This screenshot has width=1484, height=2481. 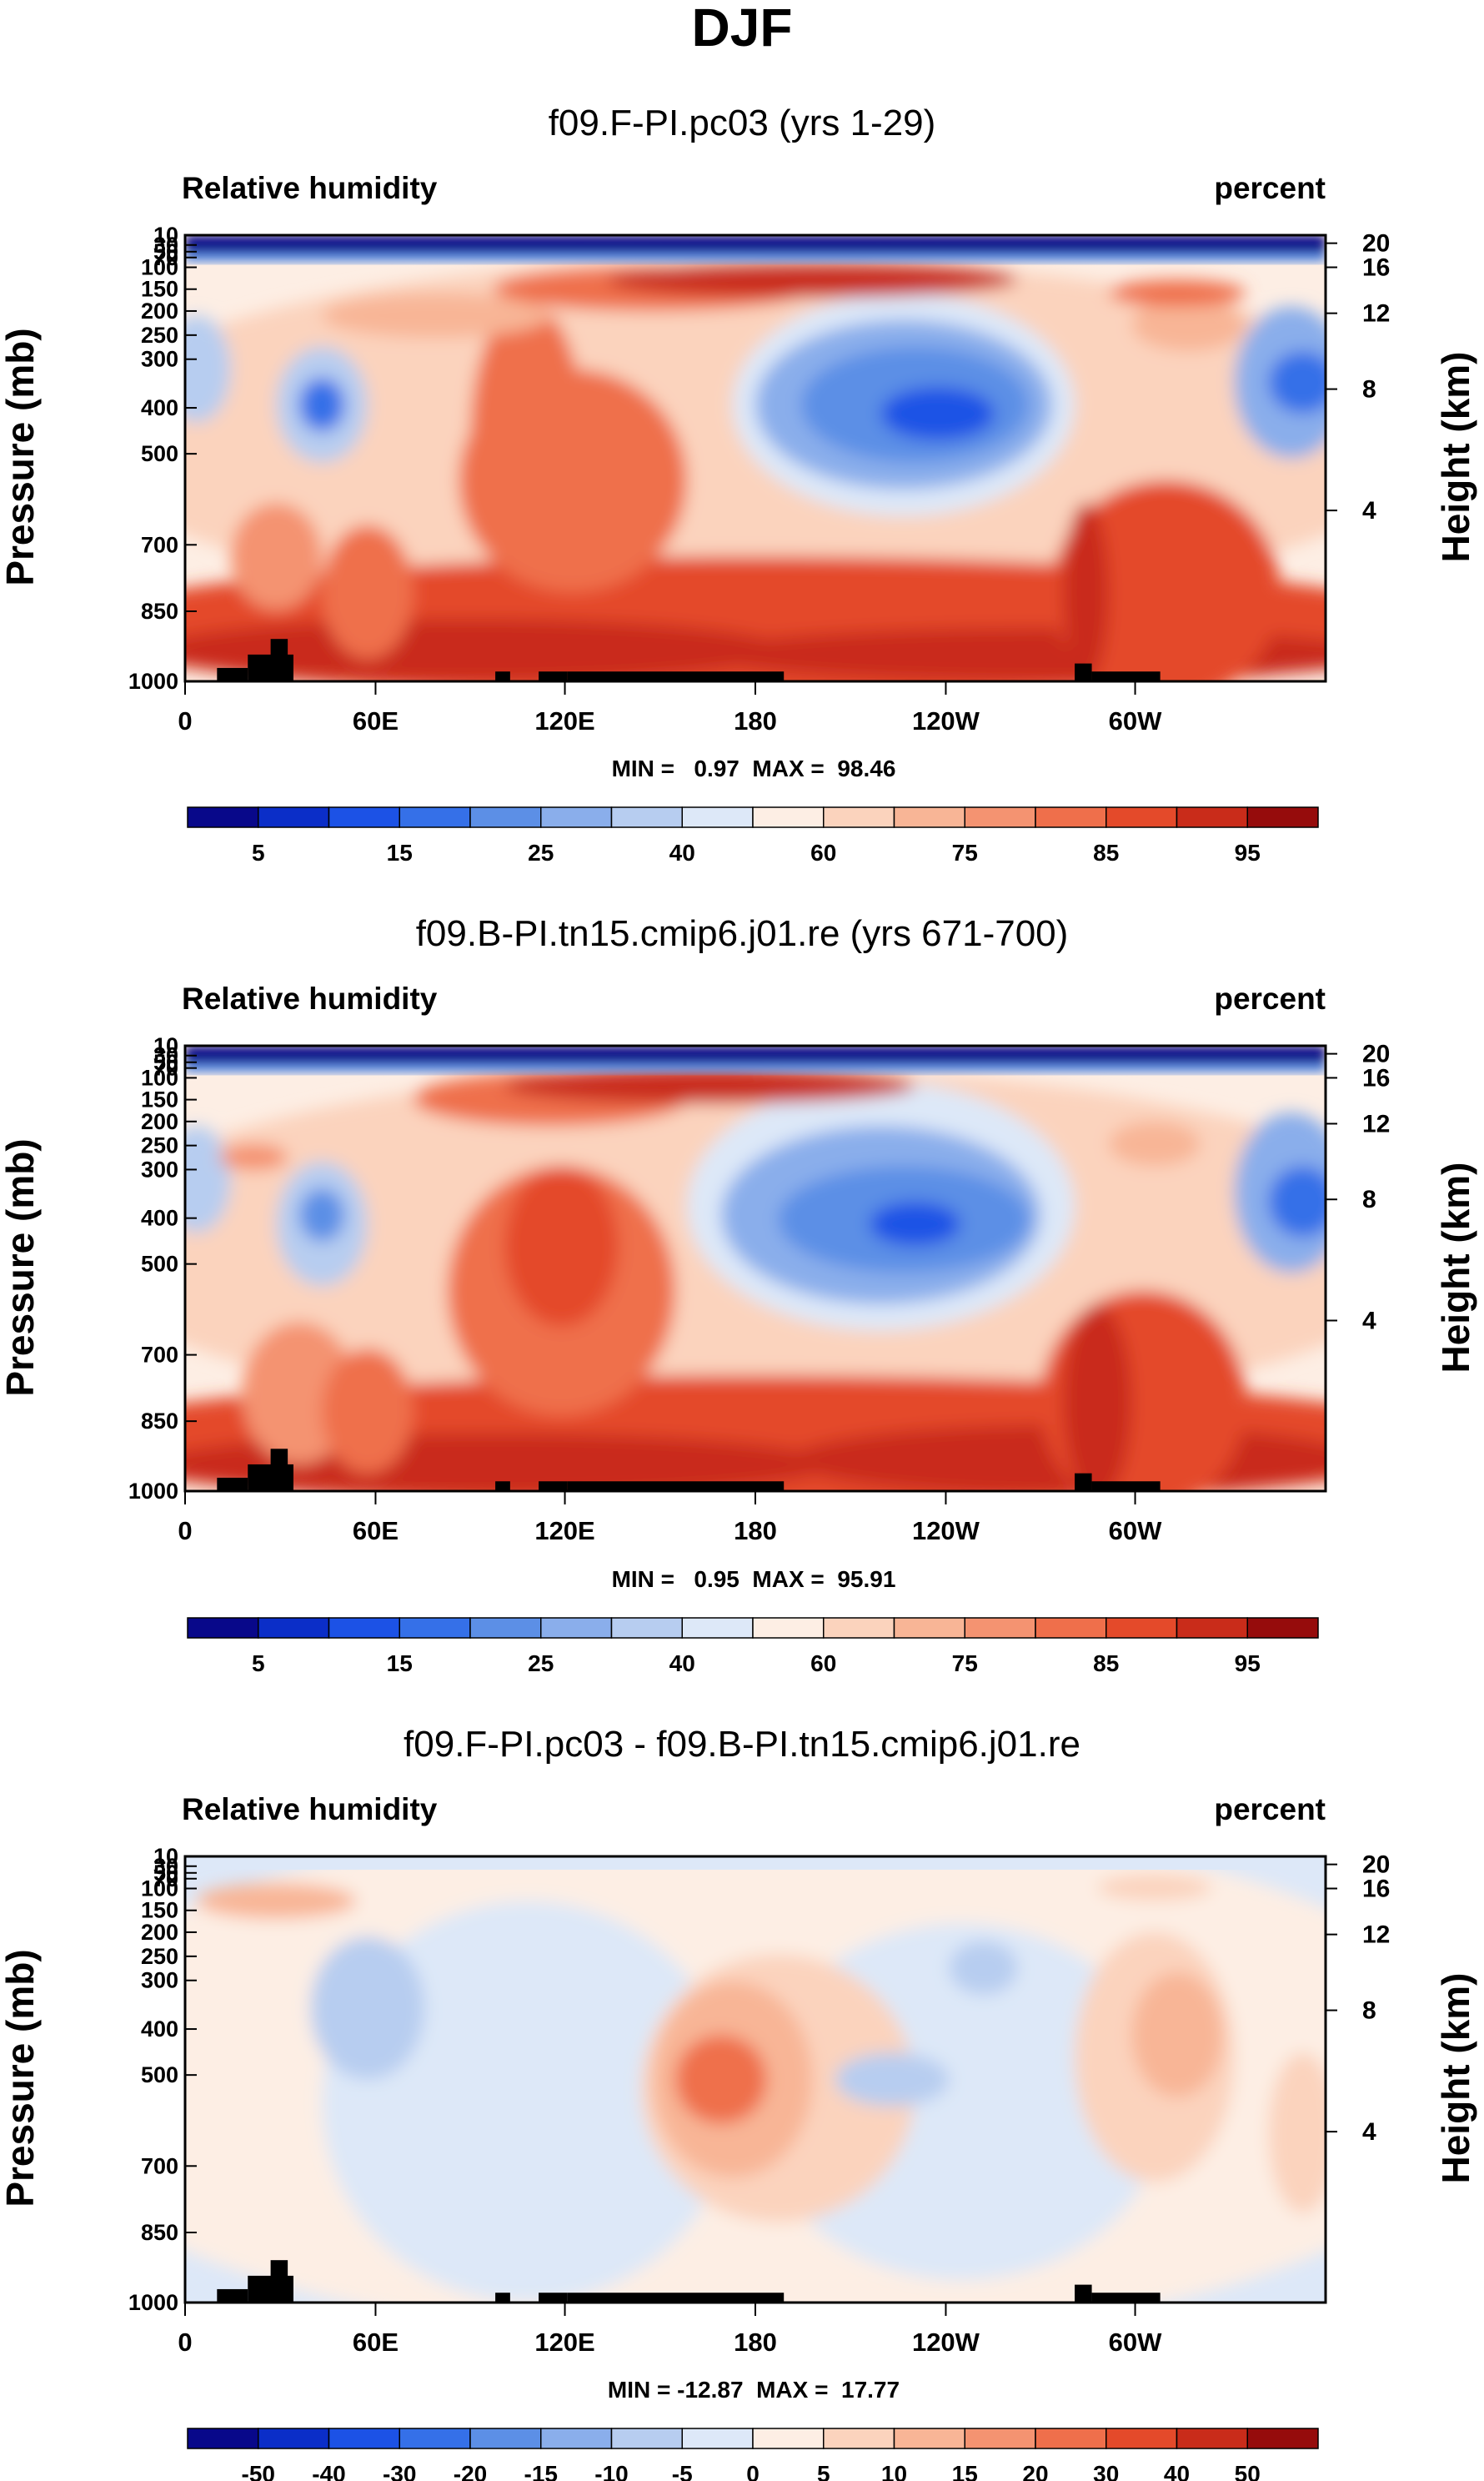 What do you see at coordinates (21, 456) in the screenshot?
I see `panel-1-y-label: Pressure (mb)` at bounding box center [21, 456].